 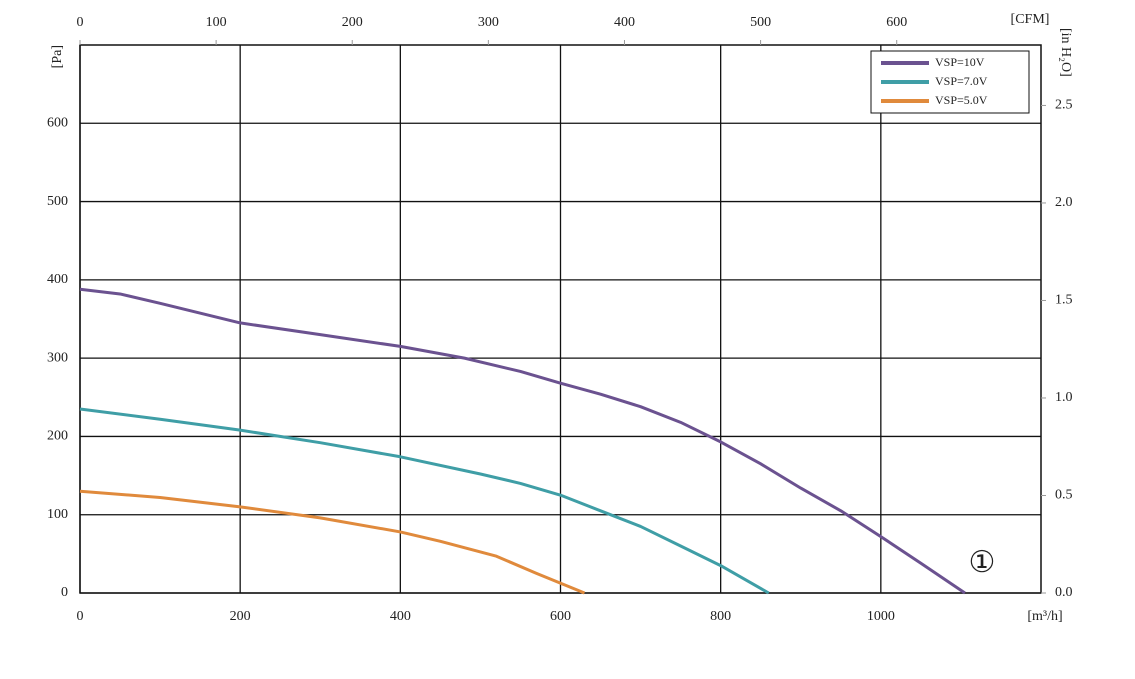 What do you see at coordinates (64, 592) in the screenshot?
I see `y-tick-label: 0` at bounding box center [64, 592].